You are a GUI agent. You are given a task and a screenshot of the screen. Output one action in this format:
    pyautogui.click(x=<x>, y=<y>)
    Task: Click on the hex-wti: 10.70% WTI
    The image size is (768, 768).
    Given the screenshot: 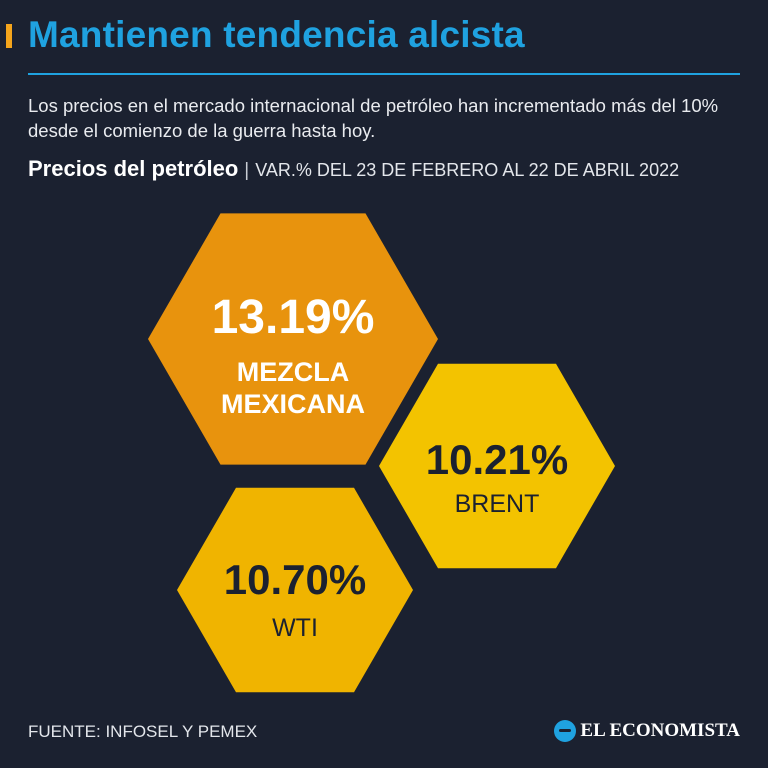 What is the action you would take?
    pyautogui.click(x=295, y=590)
    